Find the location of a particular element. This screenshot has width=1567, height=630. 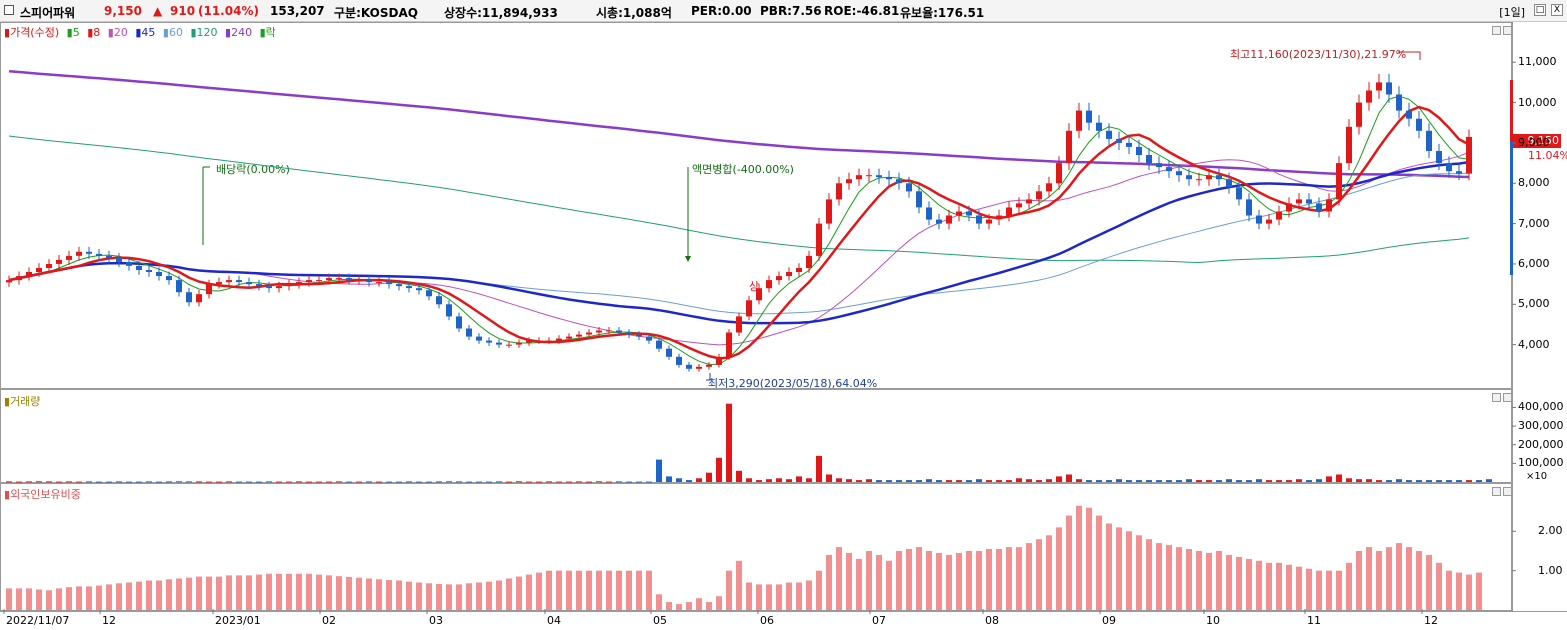

y-tick-label: 7,000 is located at coordinates (1534, 223).